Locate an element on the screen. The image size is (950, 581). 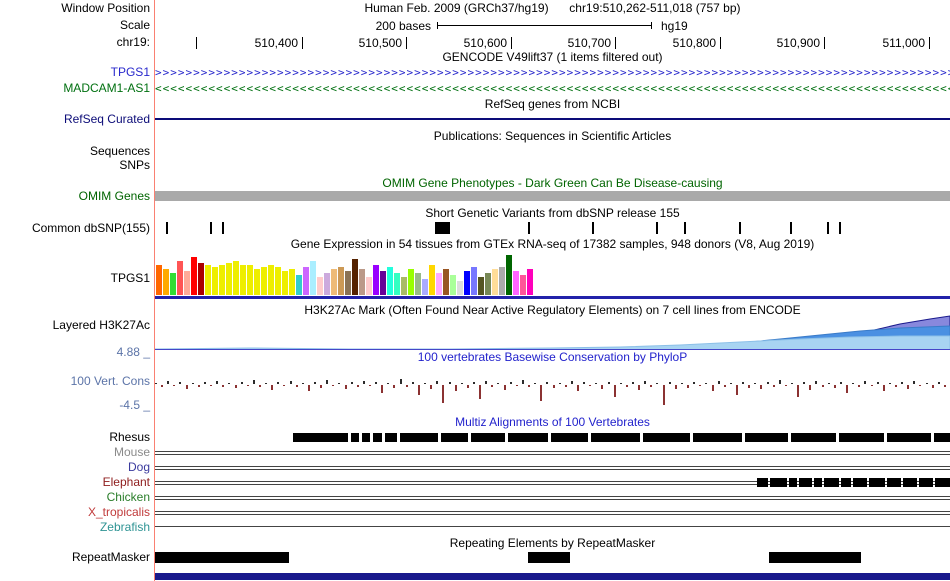
multiz-row-dog is located at coordinates (552, 468).